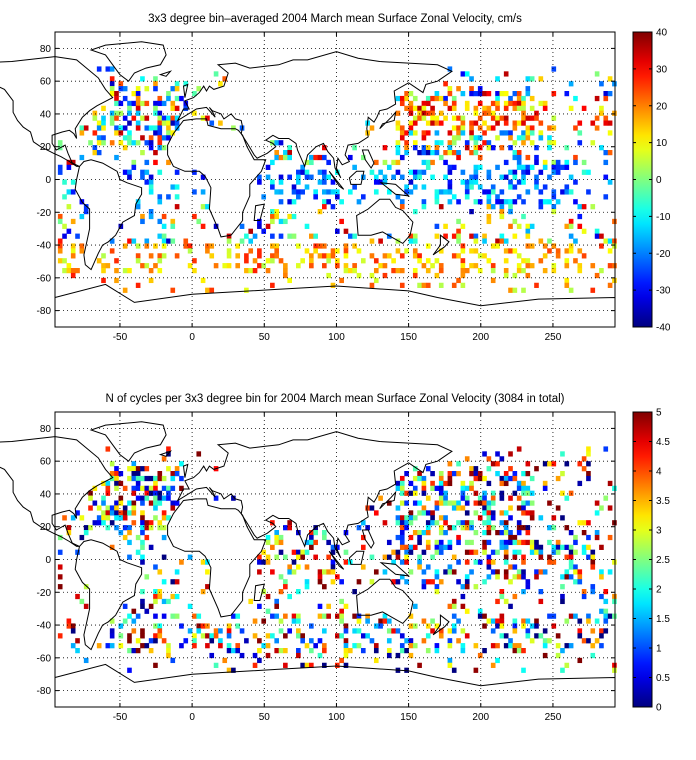 This screenshot has width=696, height=760. What do you see at coordinates (120, 337) in the screenshot?
I see `x-tick-label: -50` at bounding box center [120, 337].